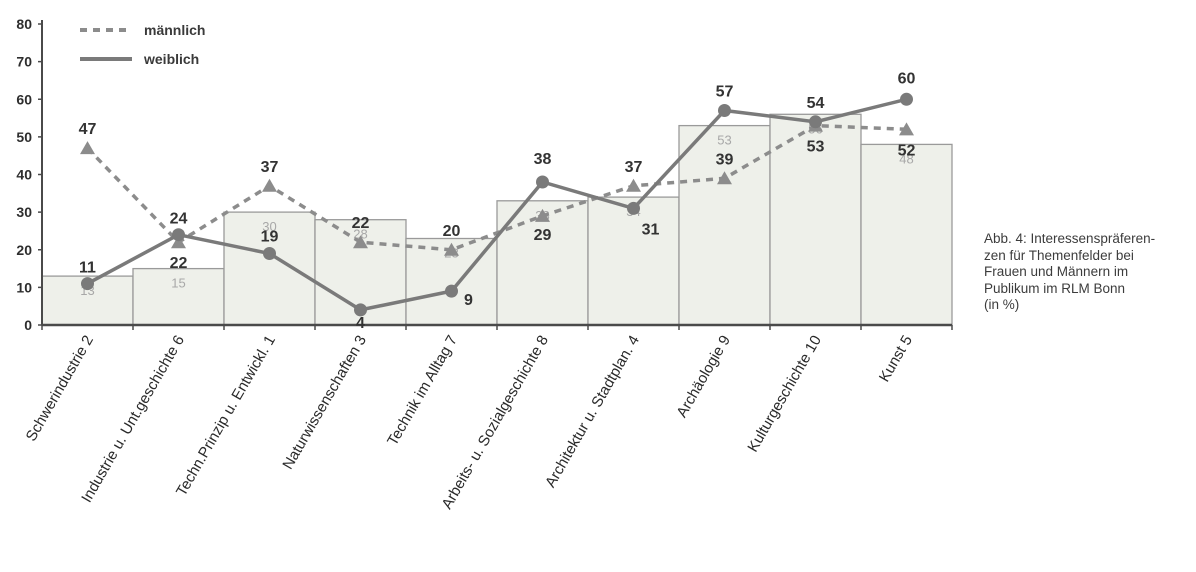 This screenshot has height=572, width=1196. Describe the element at coordinates (179, 219) in the screenshot. I see `value-label-weiblich: 24` at that location.